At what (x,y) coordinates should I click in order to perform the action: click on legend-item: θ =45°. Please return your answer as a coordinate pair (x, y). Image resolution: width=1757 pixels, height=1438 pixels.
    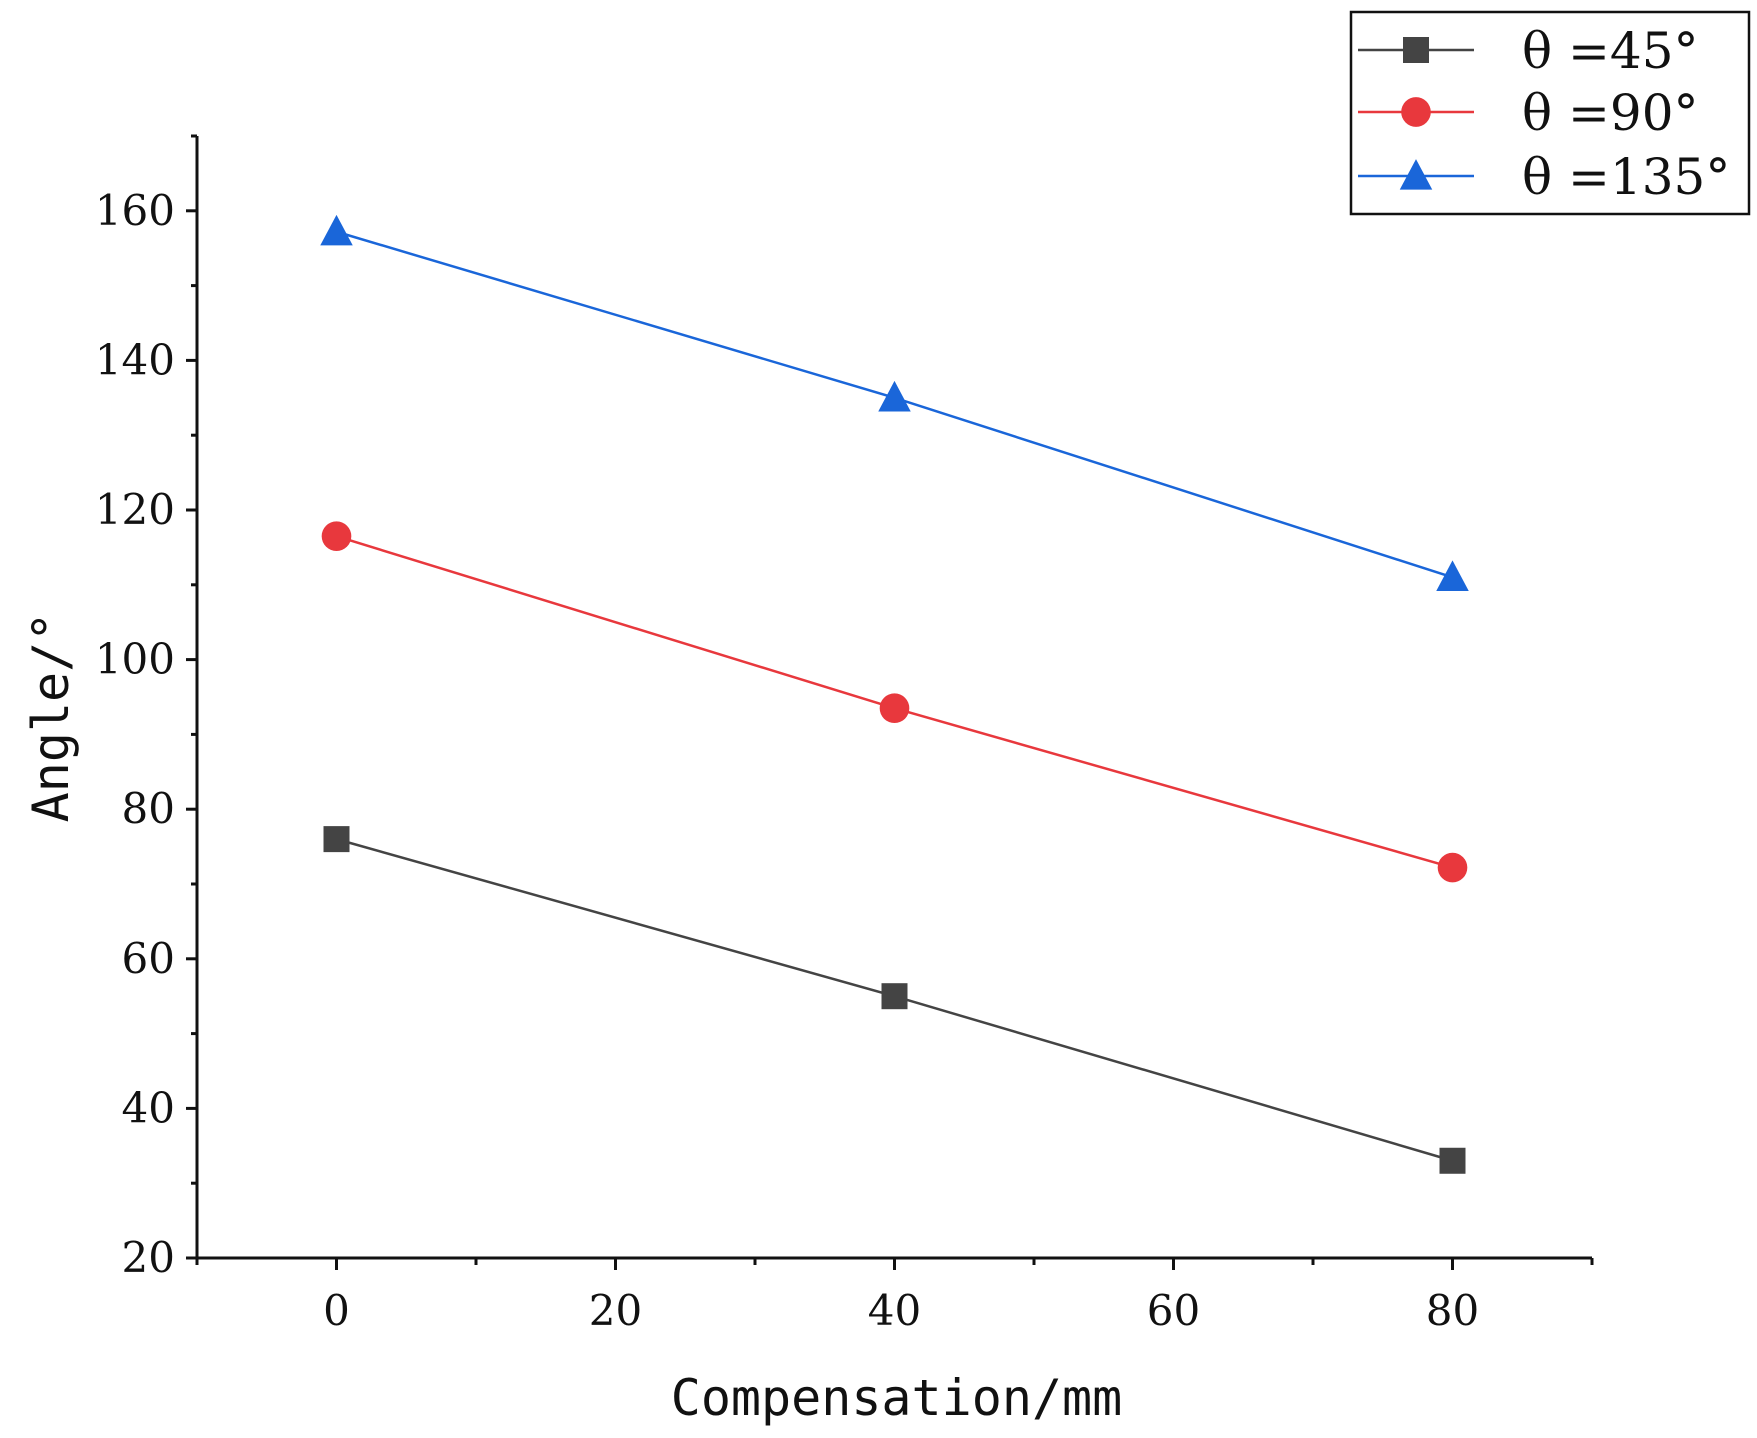
    Looking at the image, I should click on (1528, 51).